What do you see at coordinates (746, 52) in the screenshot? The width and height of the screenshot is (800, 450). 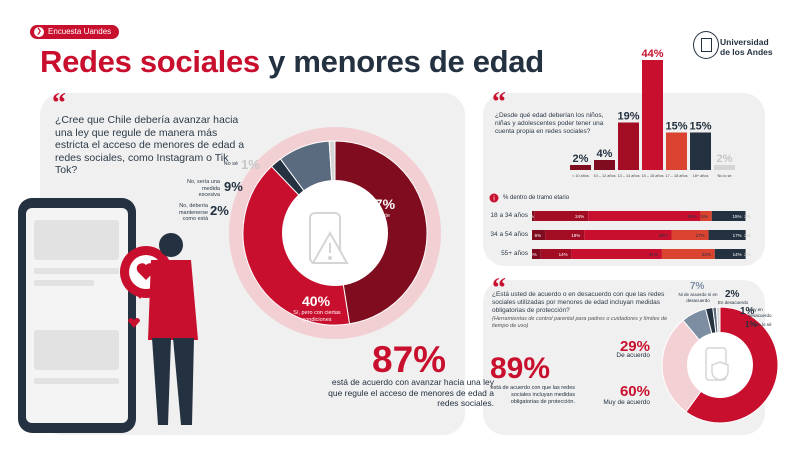 I see `university-name-line2: de los Andes` at bounding box center [746, 52].